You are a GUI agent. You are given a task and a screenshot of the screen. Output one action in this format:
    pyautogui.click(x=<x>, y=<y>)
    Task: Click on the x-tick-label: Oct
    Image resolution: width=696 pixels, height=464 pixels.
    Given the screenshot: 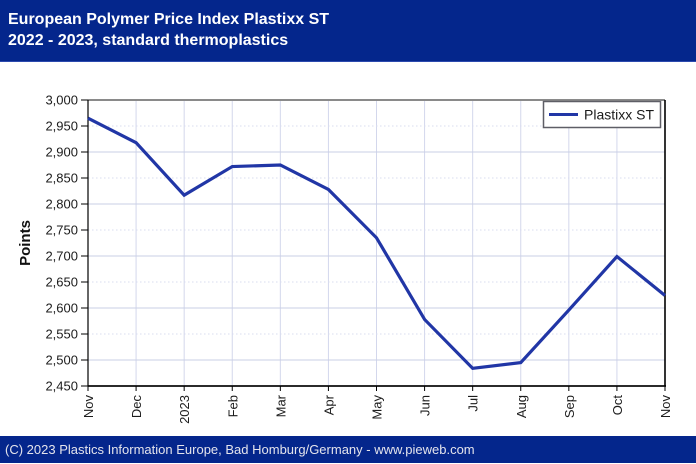 What is the action you would take?
    pyautogui.click(x=617, y=405)
    